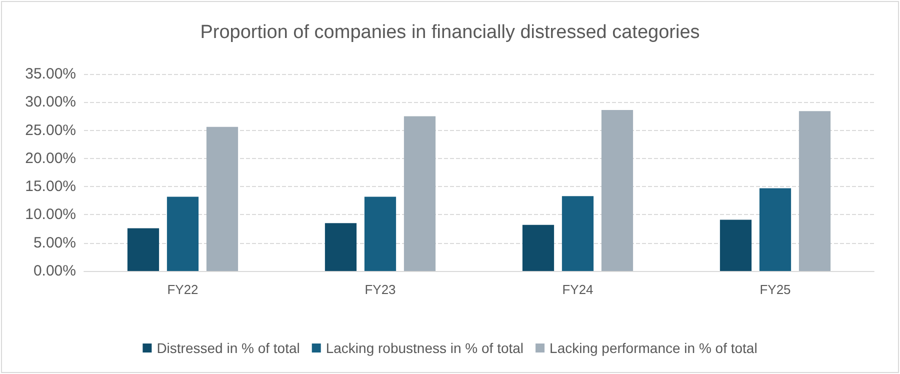 This screenshot has width=900, height=374. What do you see at coordinates (182, 289) in the screenshot?
I see `x-tick-label: FY22` at bounding box center [182, 289].